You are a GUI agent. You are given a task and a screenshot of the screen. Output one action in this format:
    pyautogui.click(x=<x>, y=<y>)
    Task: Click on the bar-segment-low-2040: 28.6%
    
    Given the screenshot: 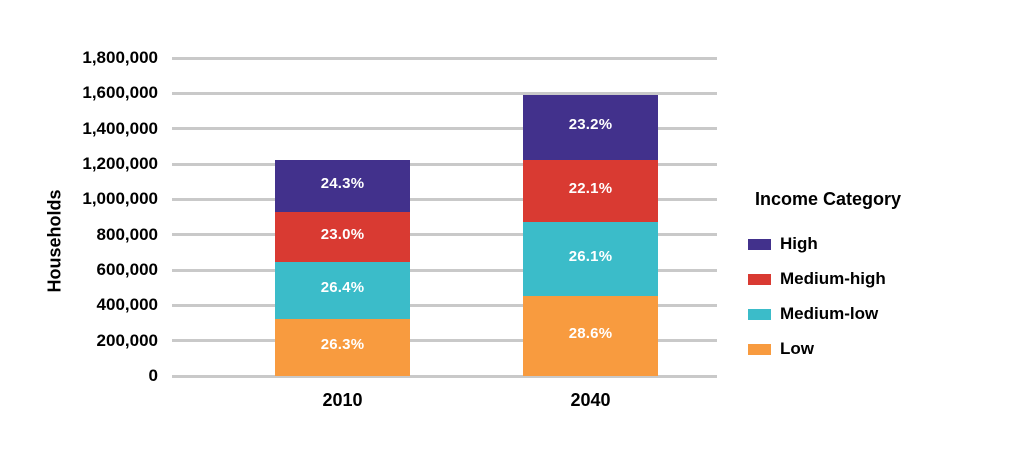 What is the action you would take?
    pyautogui.click(x=590, y=336)
    